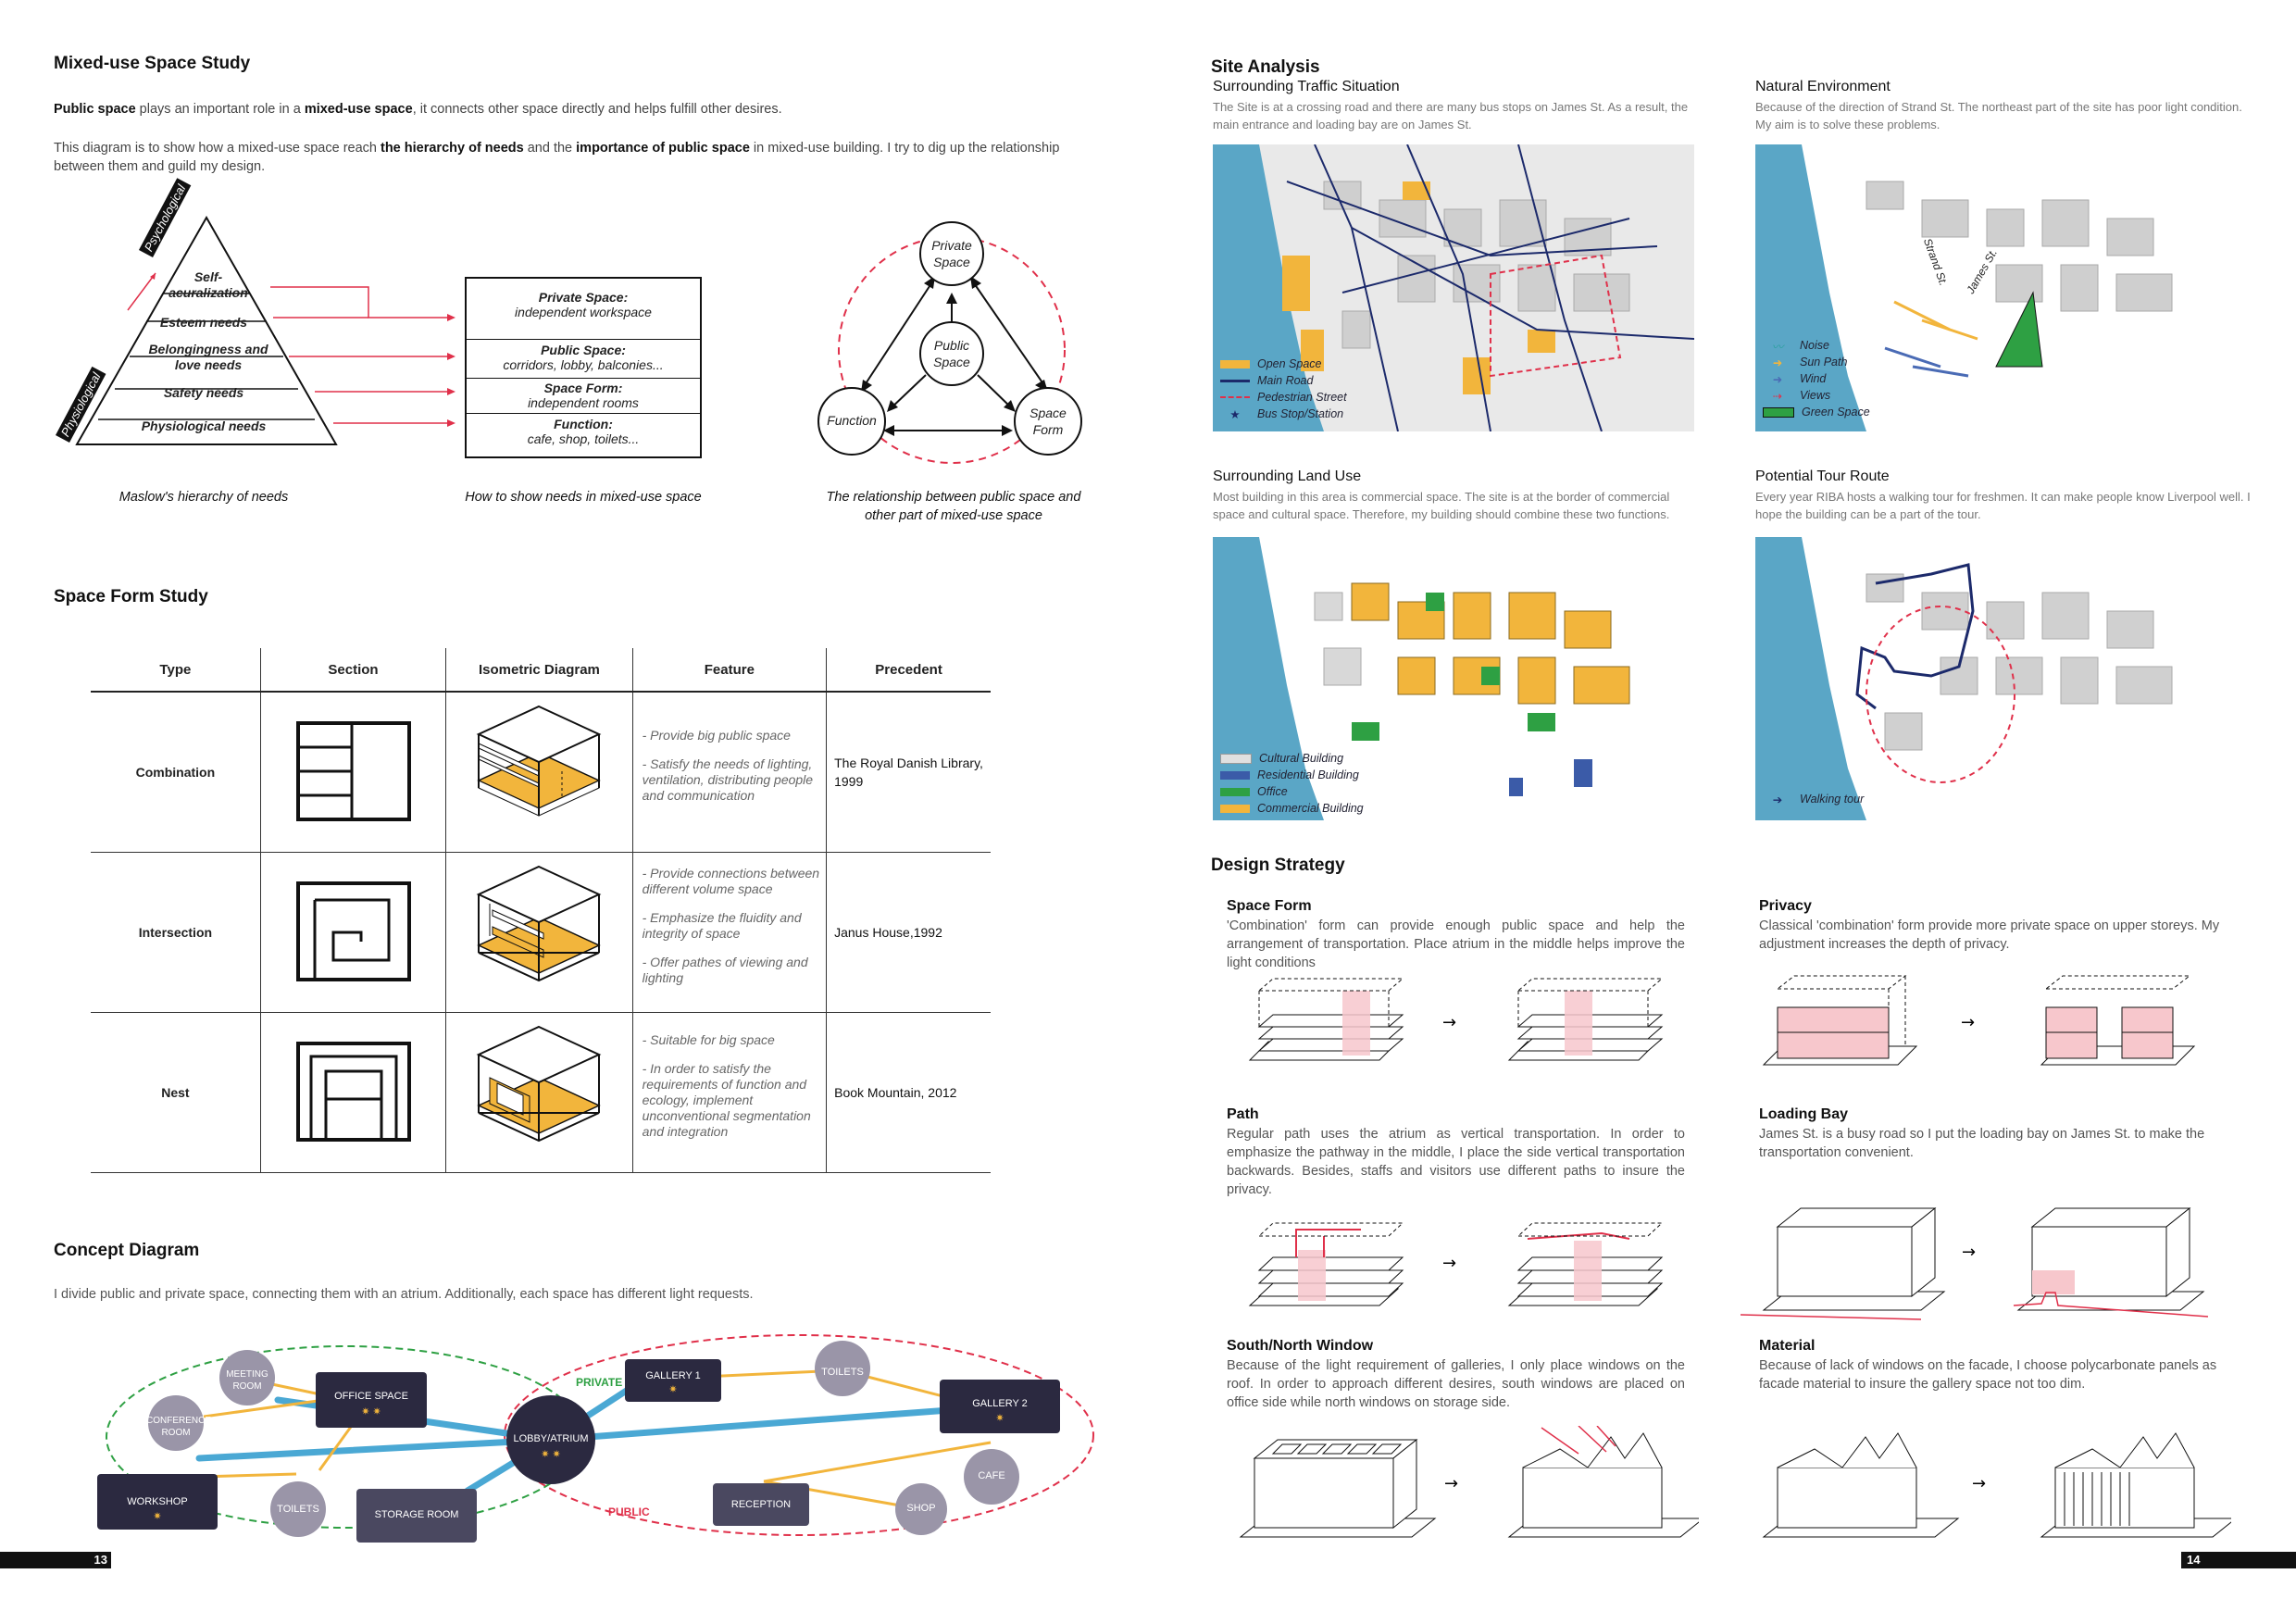 This screenshot has width=2296, height=1624. What do you see at coordinates (908, 932) in the screenshot?
I see `precedent-cell: Janus House,1992` at bounding box center [908, 932].